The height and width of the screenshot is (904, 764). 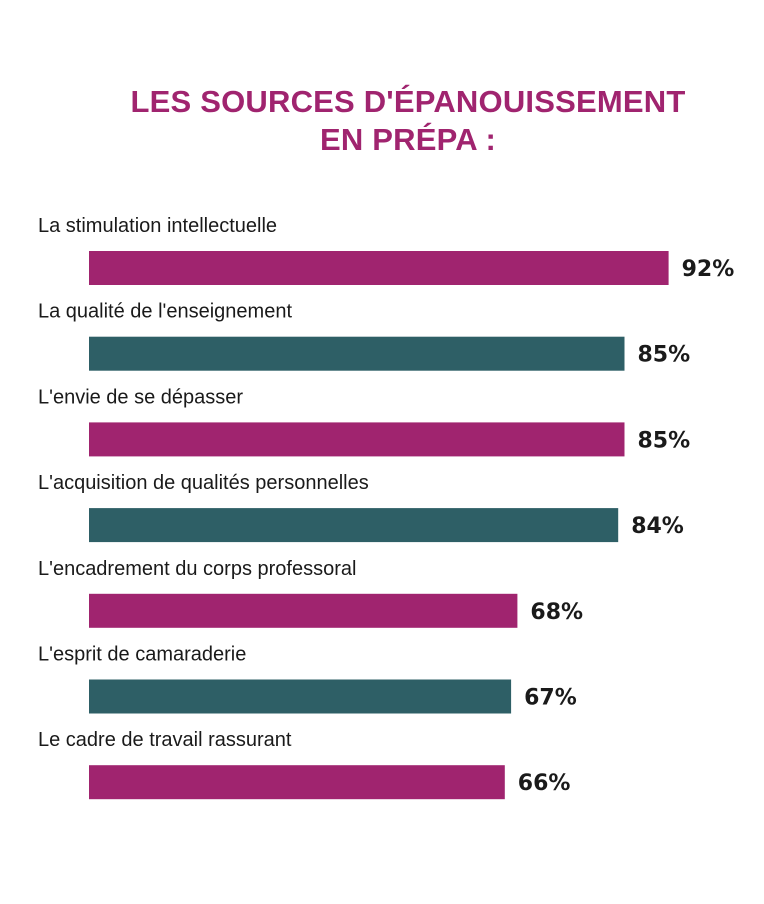 What do you see at coordinates (142, 655) in the screenshot?
I see `category-label: L'esprit de camaraderie` at bounding box center [142, 655].